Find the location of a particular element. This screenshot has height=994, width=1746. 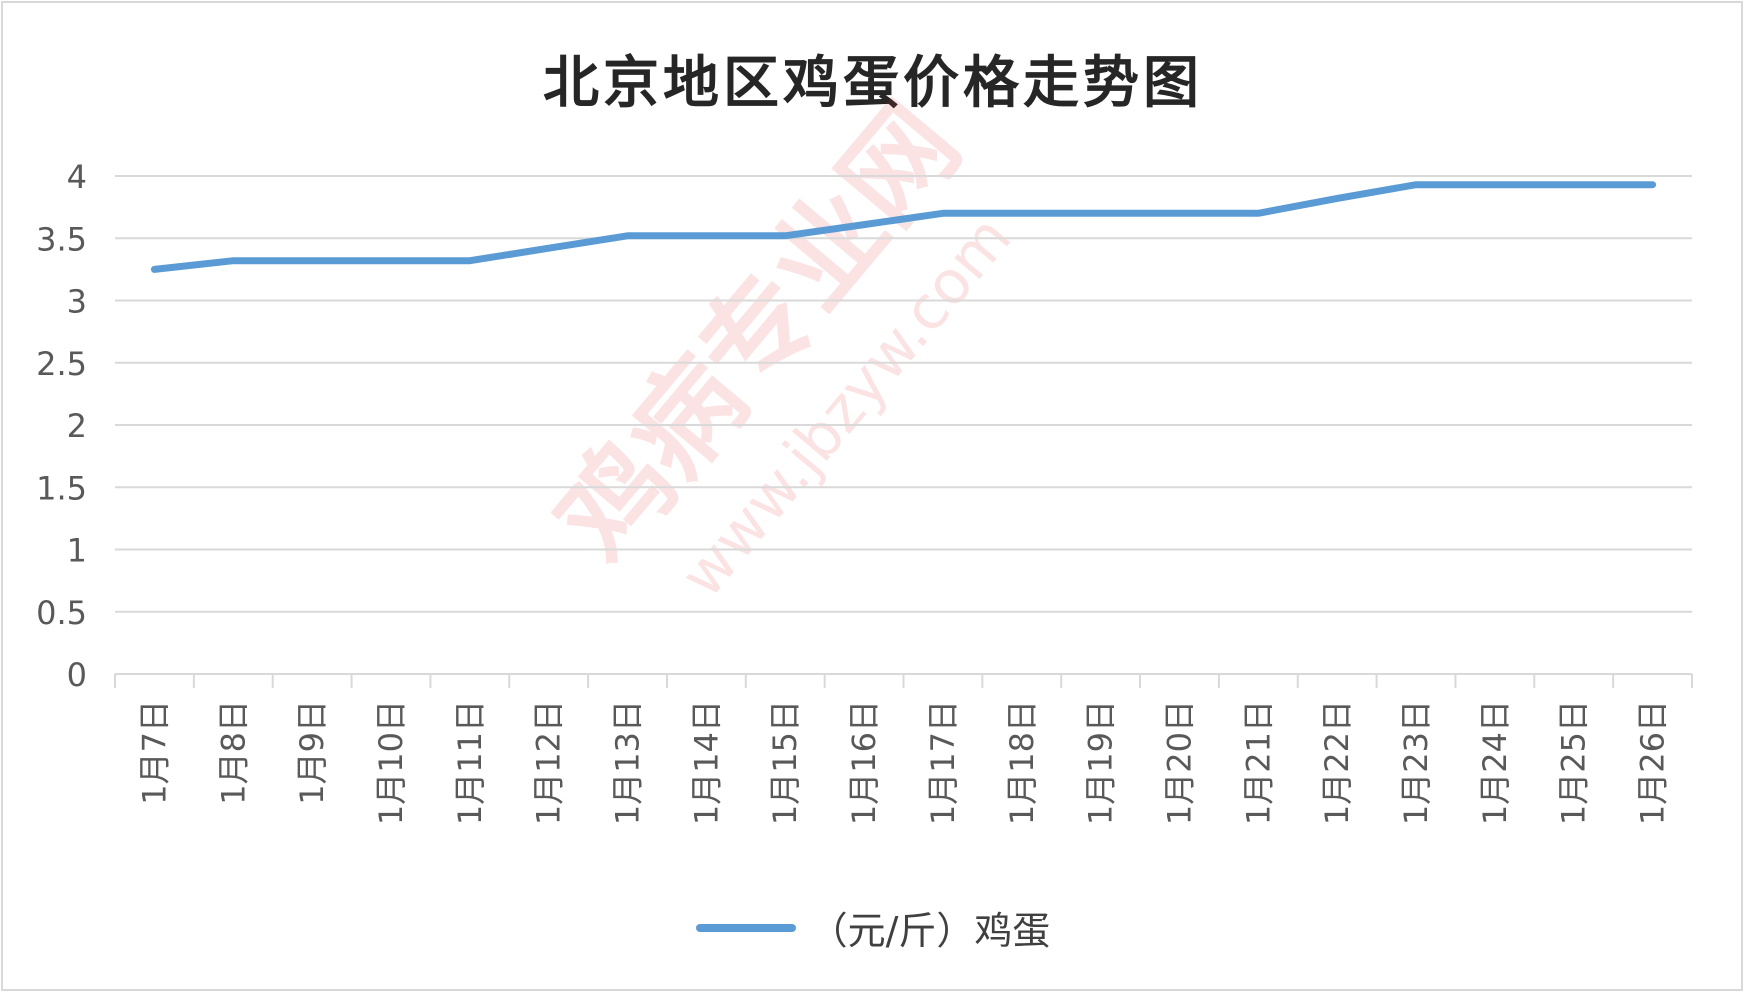

x-tick-label: 1月12日 is located at coordinates (549, 762).